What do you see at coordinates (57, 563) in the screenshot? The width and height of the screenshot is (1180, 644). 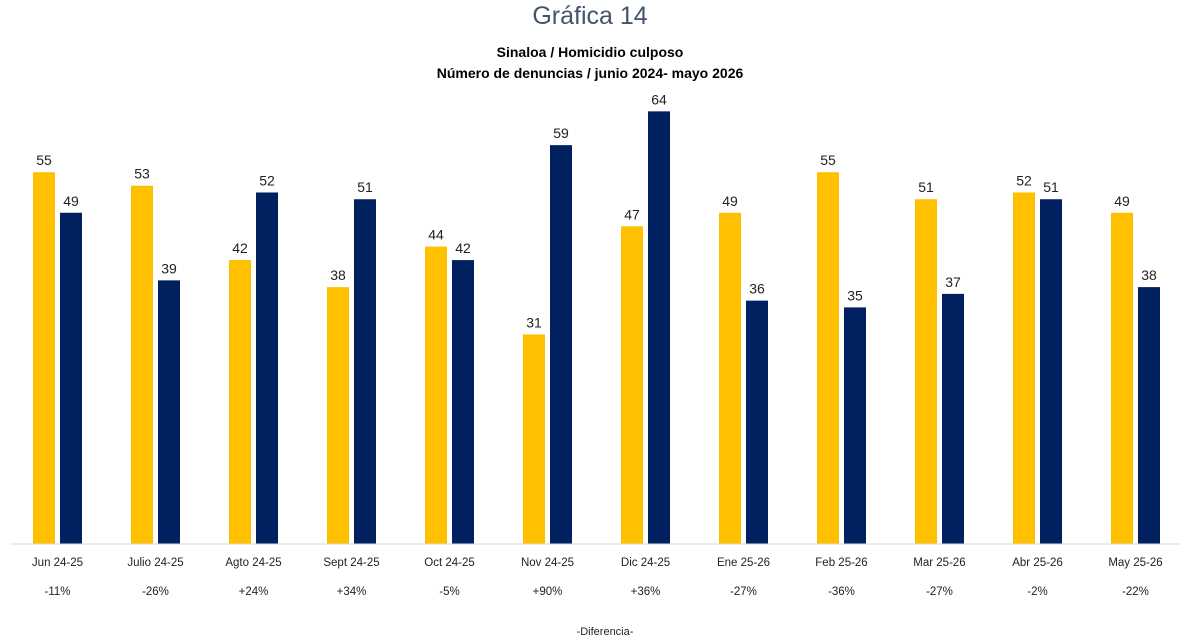 I see `x-tick-label: Jun 24-25` at bounding box center [57, 563].